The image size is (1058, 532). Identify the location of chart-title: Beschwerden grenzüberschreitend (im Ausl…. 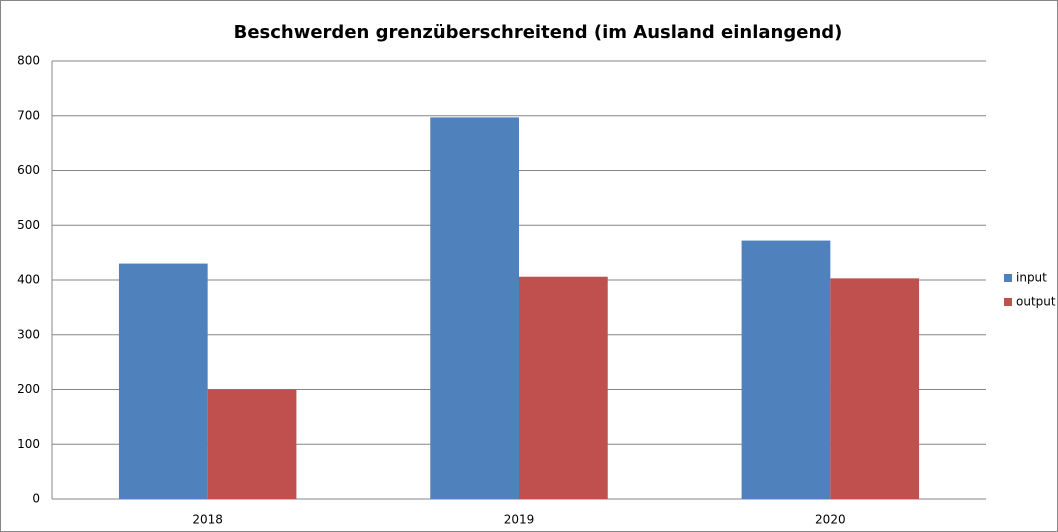
(538, 32).